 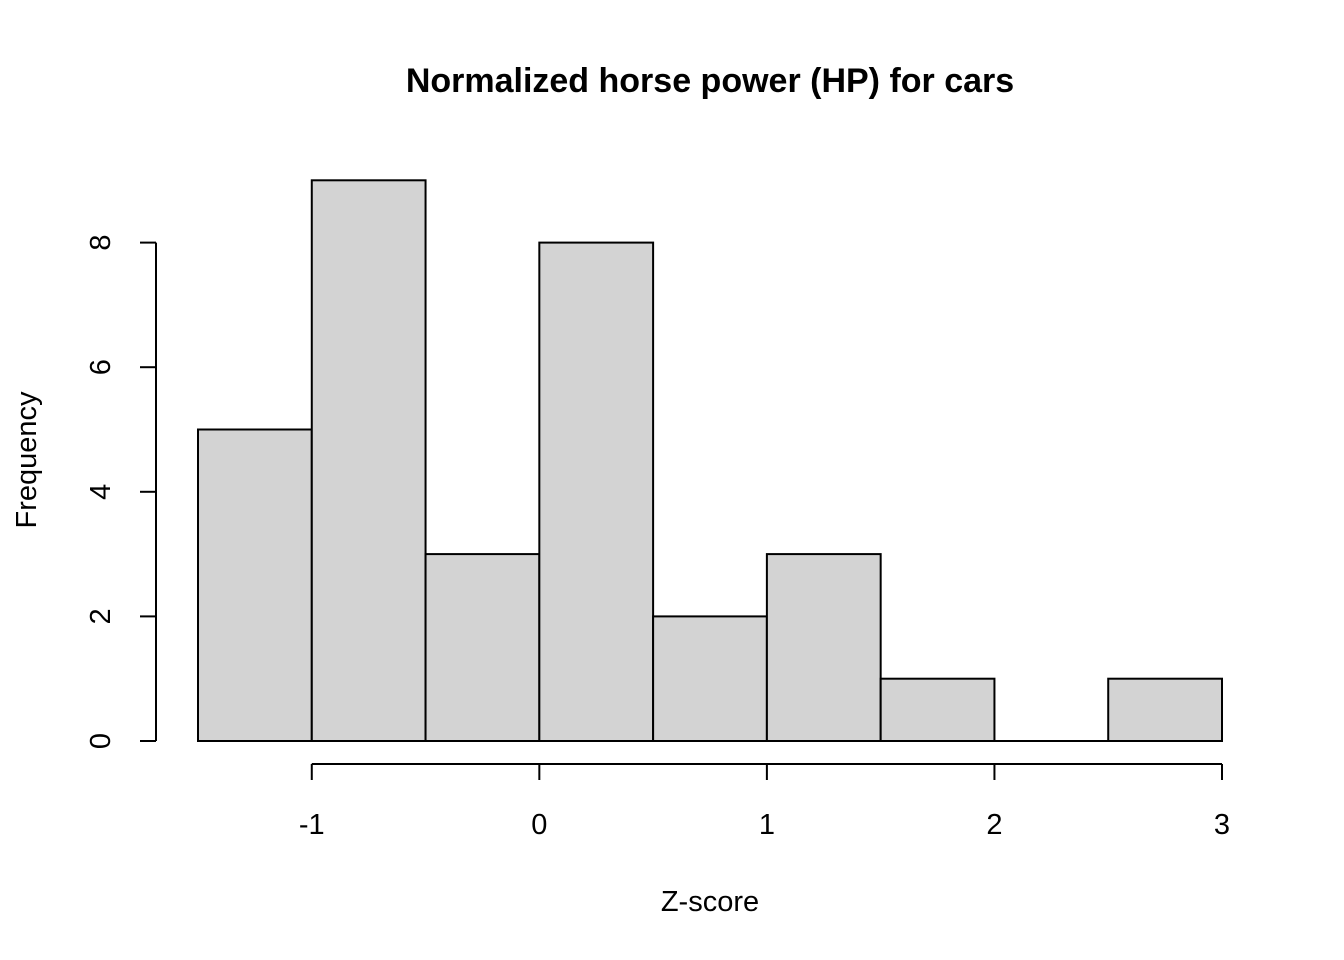 What do you see at coordinates (101, 367) in the screenshot?
I see `y-tick-label: 6` at bounding box center [101, 367].